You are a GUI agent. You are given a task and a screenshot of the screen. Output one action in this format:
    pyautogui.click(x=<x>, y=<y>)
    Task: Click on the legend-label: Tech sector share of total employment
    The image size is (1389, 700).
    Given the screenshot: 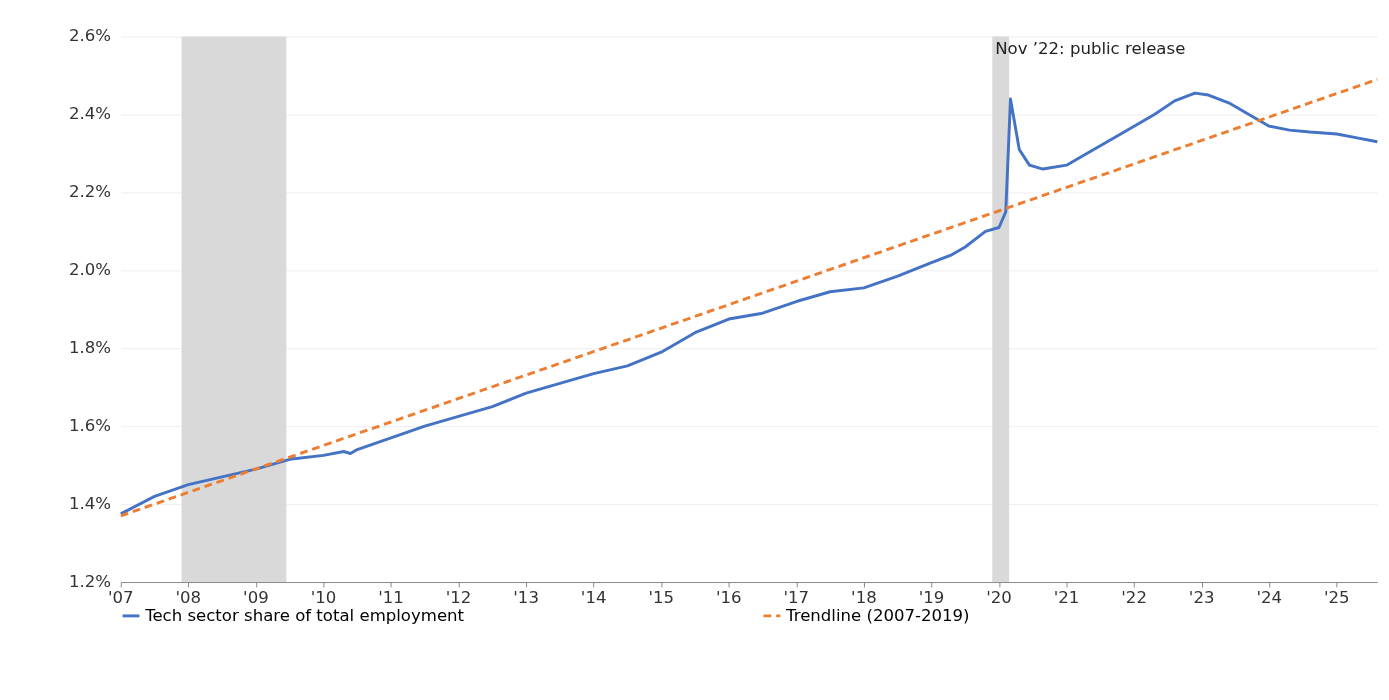 What is the action you would take?
    pyautogui.click(x=304, y=615)
    